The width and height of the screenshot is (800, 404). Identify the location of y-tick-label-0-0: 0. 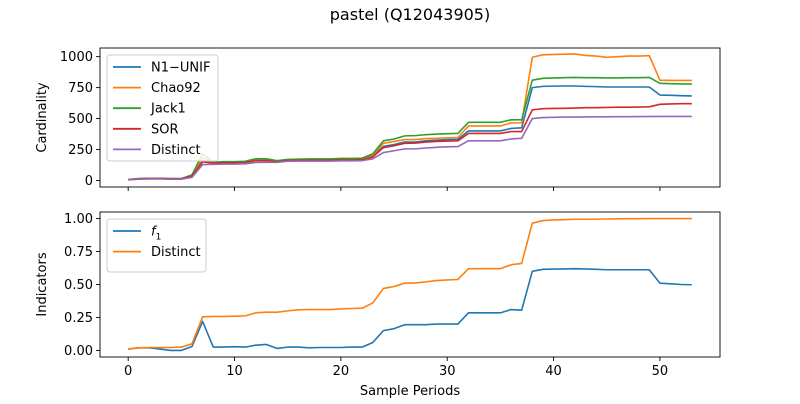
(89, 181).